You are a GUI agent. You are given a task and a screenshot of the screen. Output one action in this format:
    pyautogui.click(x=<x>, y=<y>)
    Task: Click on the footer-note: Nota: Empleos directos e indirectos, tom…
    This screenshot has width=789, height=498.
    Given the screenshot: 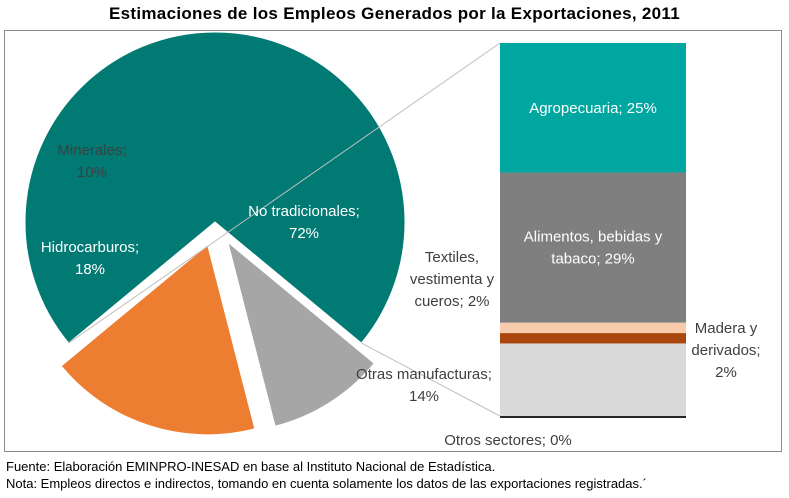 What is the action you would take?
    pyautogui.click(x=326, y=483)
    